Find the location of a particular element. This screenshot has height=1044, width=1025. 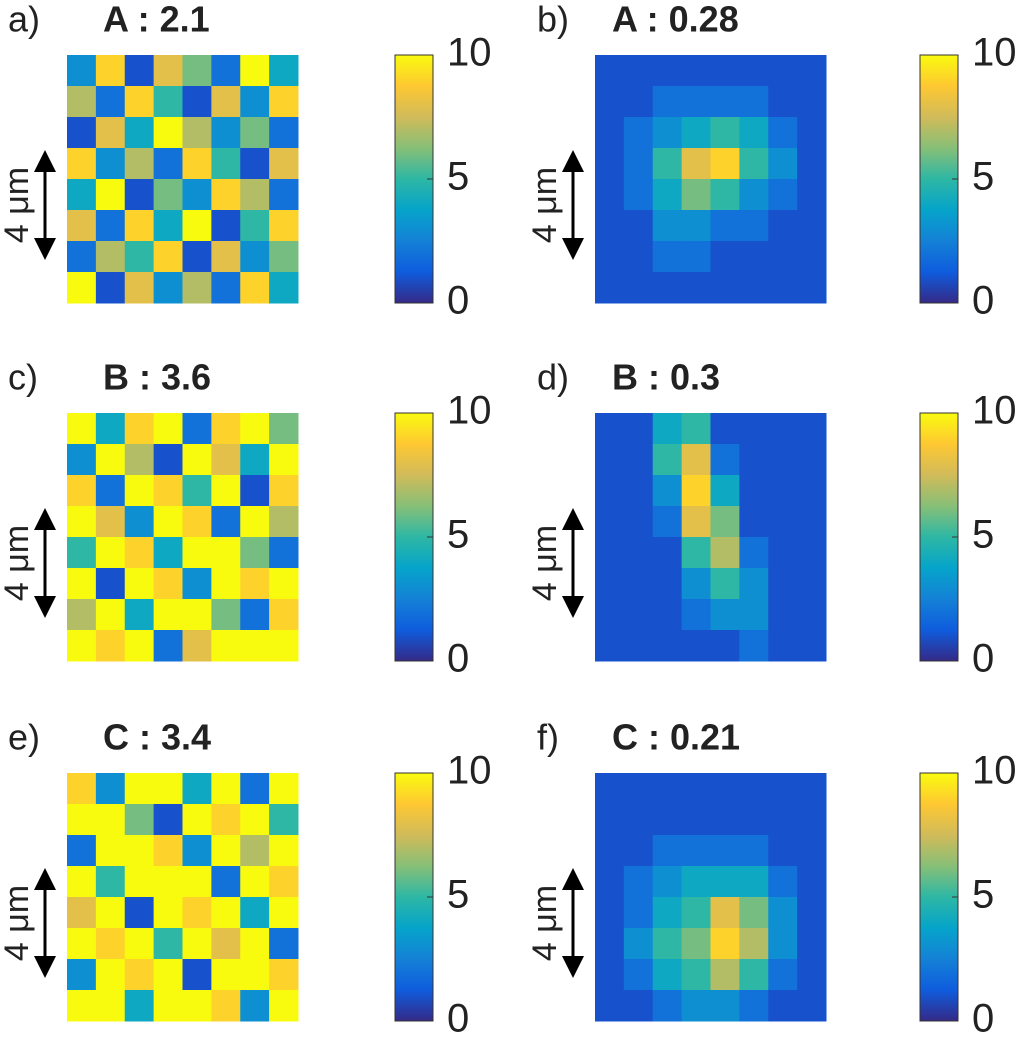

panel-label: d) is located at coordinates (553, 377).